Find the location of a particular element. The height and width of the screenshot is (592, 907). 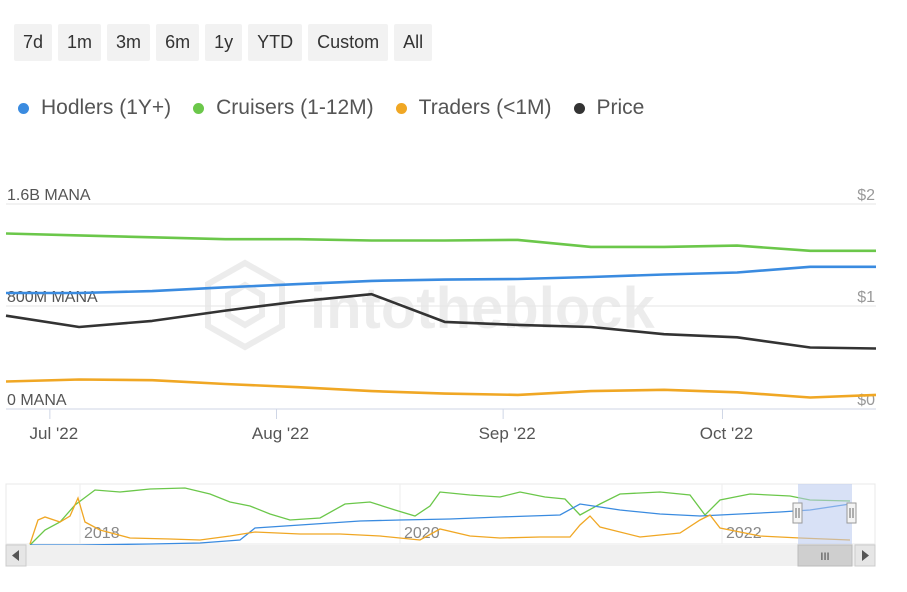

x-tick-label: Aug '22 is located at coordinates (280, 433).